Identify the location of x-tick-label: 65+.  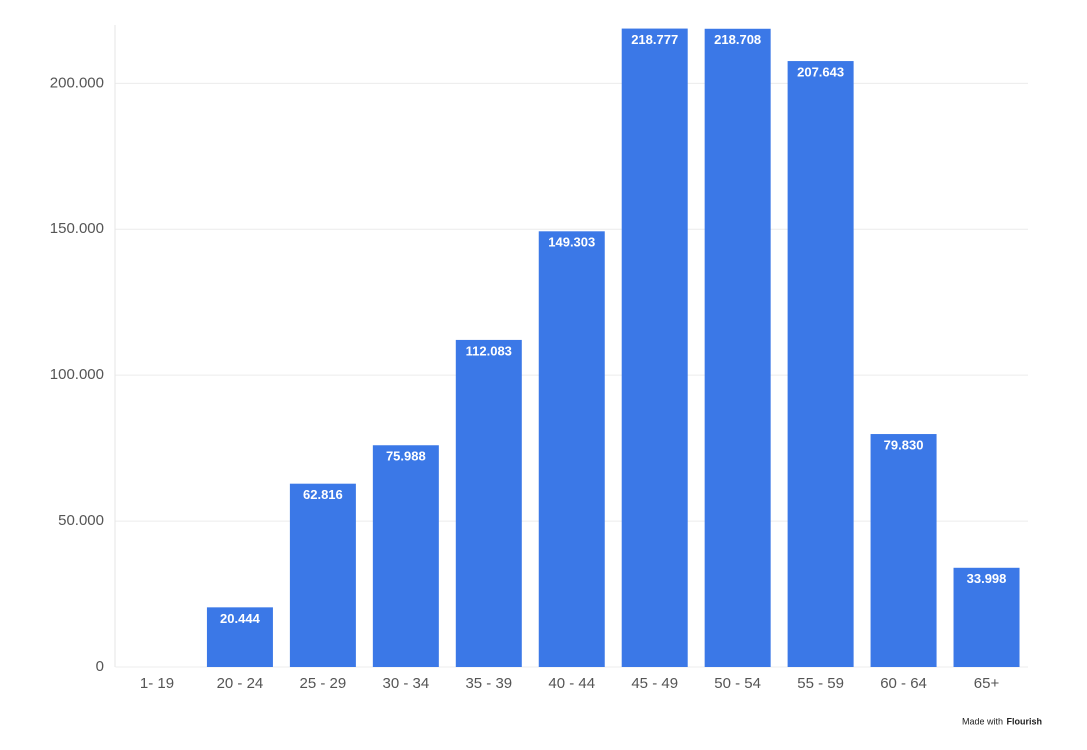
(987, 683).